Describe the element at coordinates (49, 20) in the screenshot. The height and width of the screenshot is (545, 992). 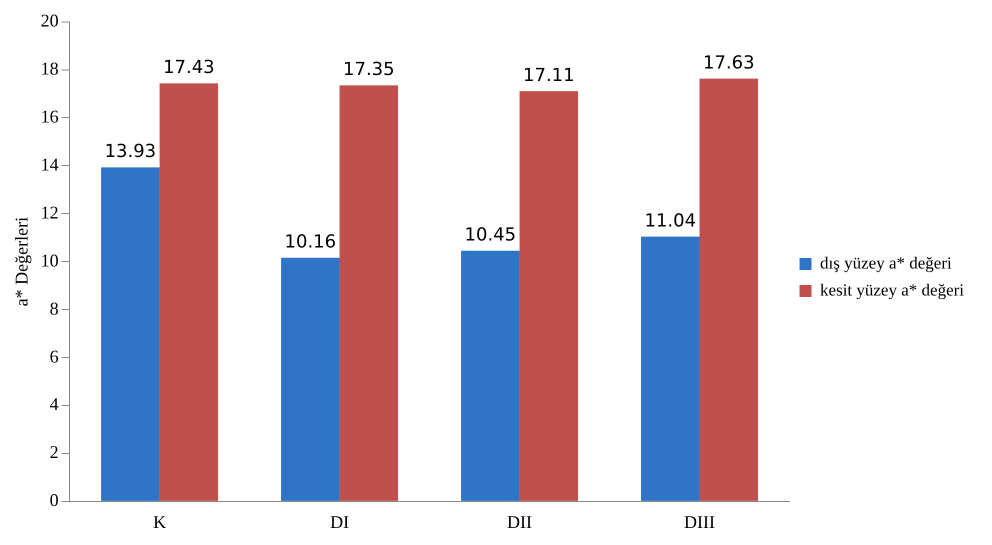
I see `y-tick-label: 20` at that location.